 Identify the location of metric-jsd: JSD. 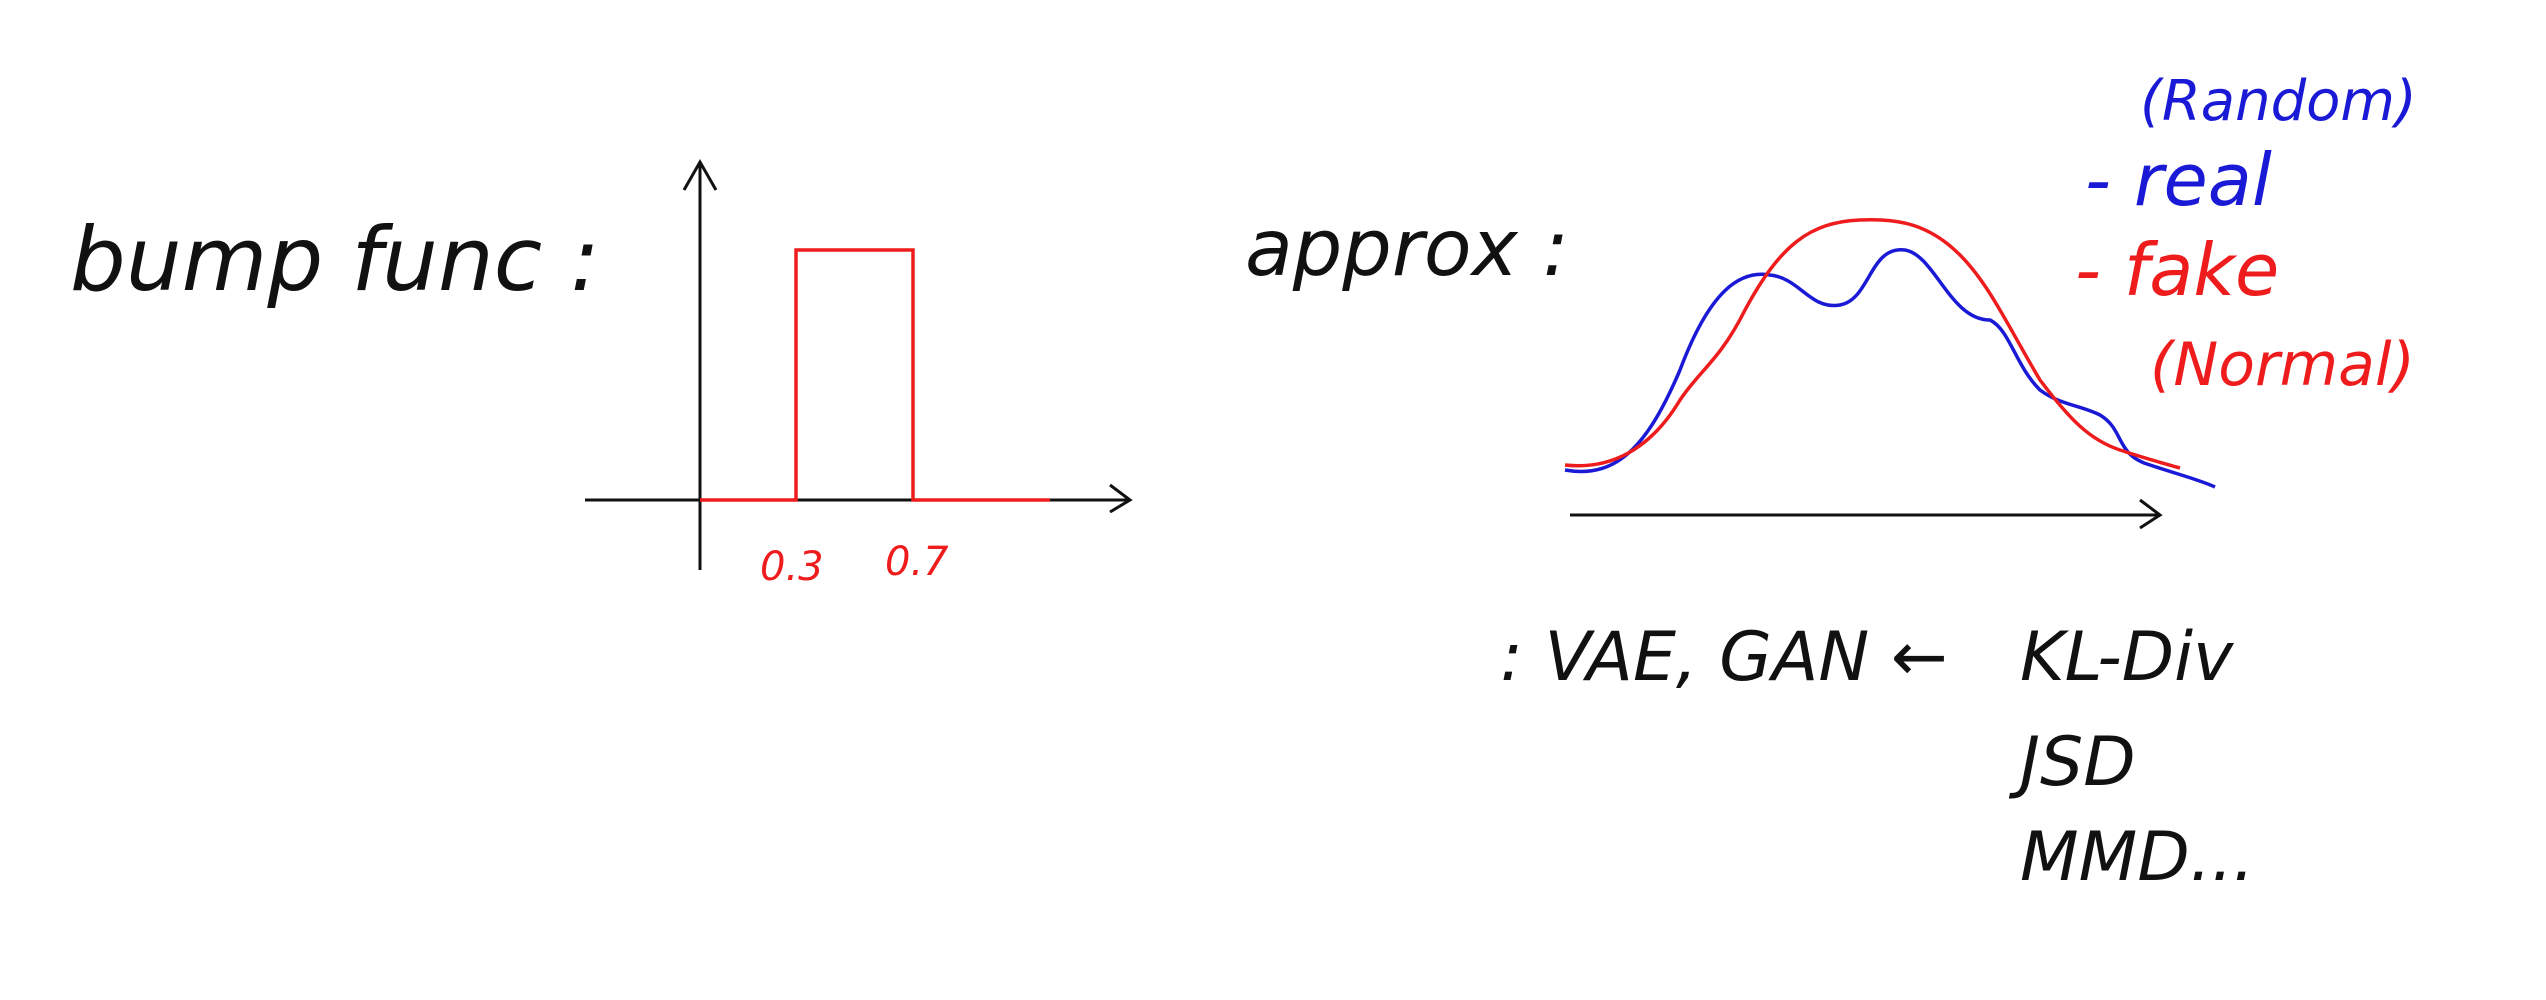
(2072, 762).